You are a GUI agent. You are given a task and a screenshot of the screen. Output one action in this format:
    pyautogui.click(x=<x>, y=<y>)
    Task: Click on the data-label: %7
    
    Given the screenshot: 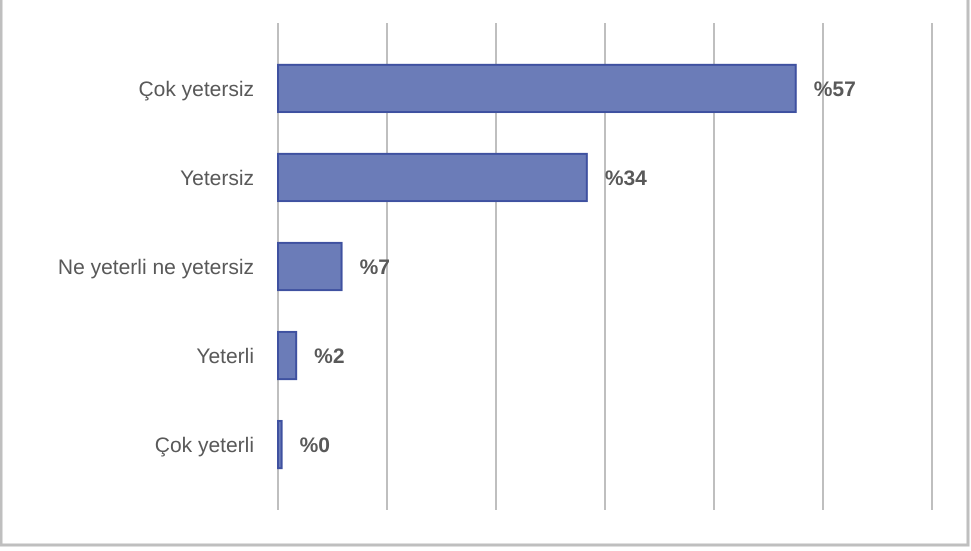 What is the action you would take?
    pyautogui.click(x=375, y=267)
    